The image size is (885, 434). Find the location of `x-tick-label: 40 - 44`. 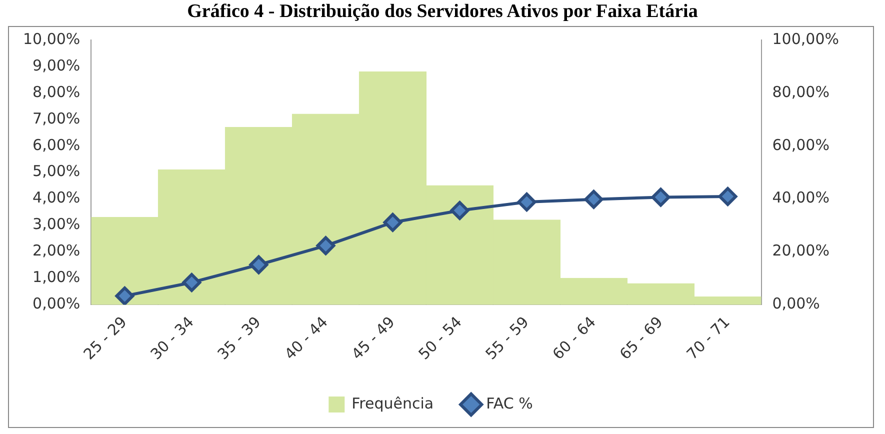

x-tick-label: 40 - 44 is located at coordinates (306, 338).